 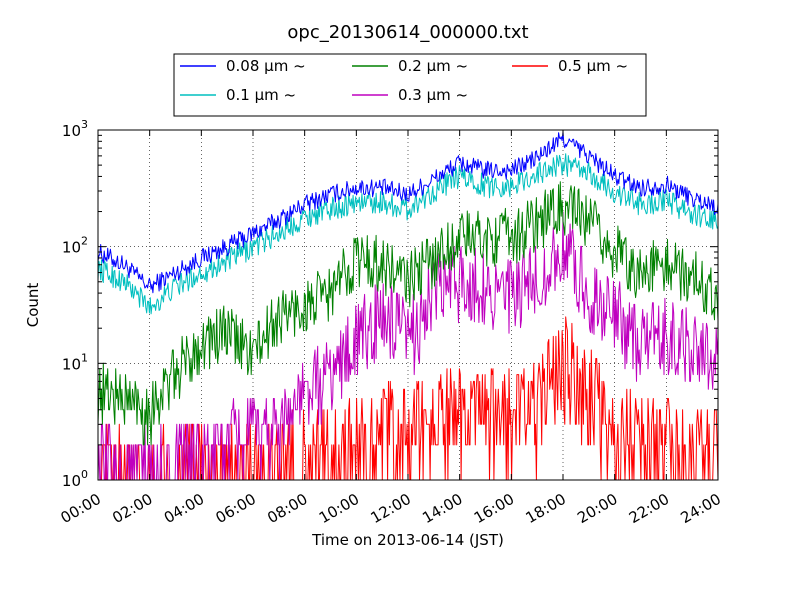 I want to click on y-tick-label: 10², so click(x=75, y=246).